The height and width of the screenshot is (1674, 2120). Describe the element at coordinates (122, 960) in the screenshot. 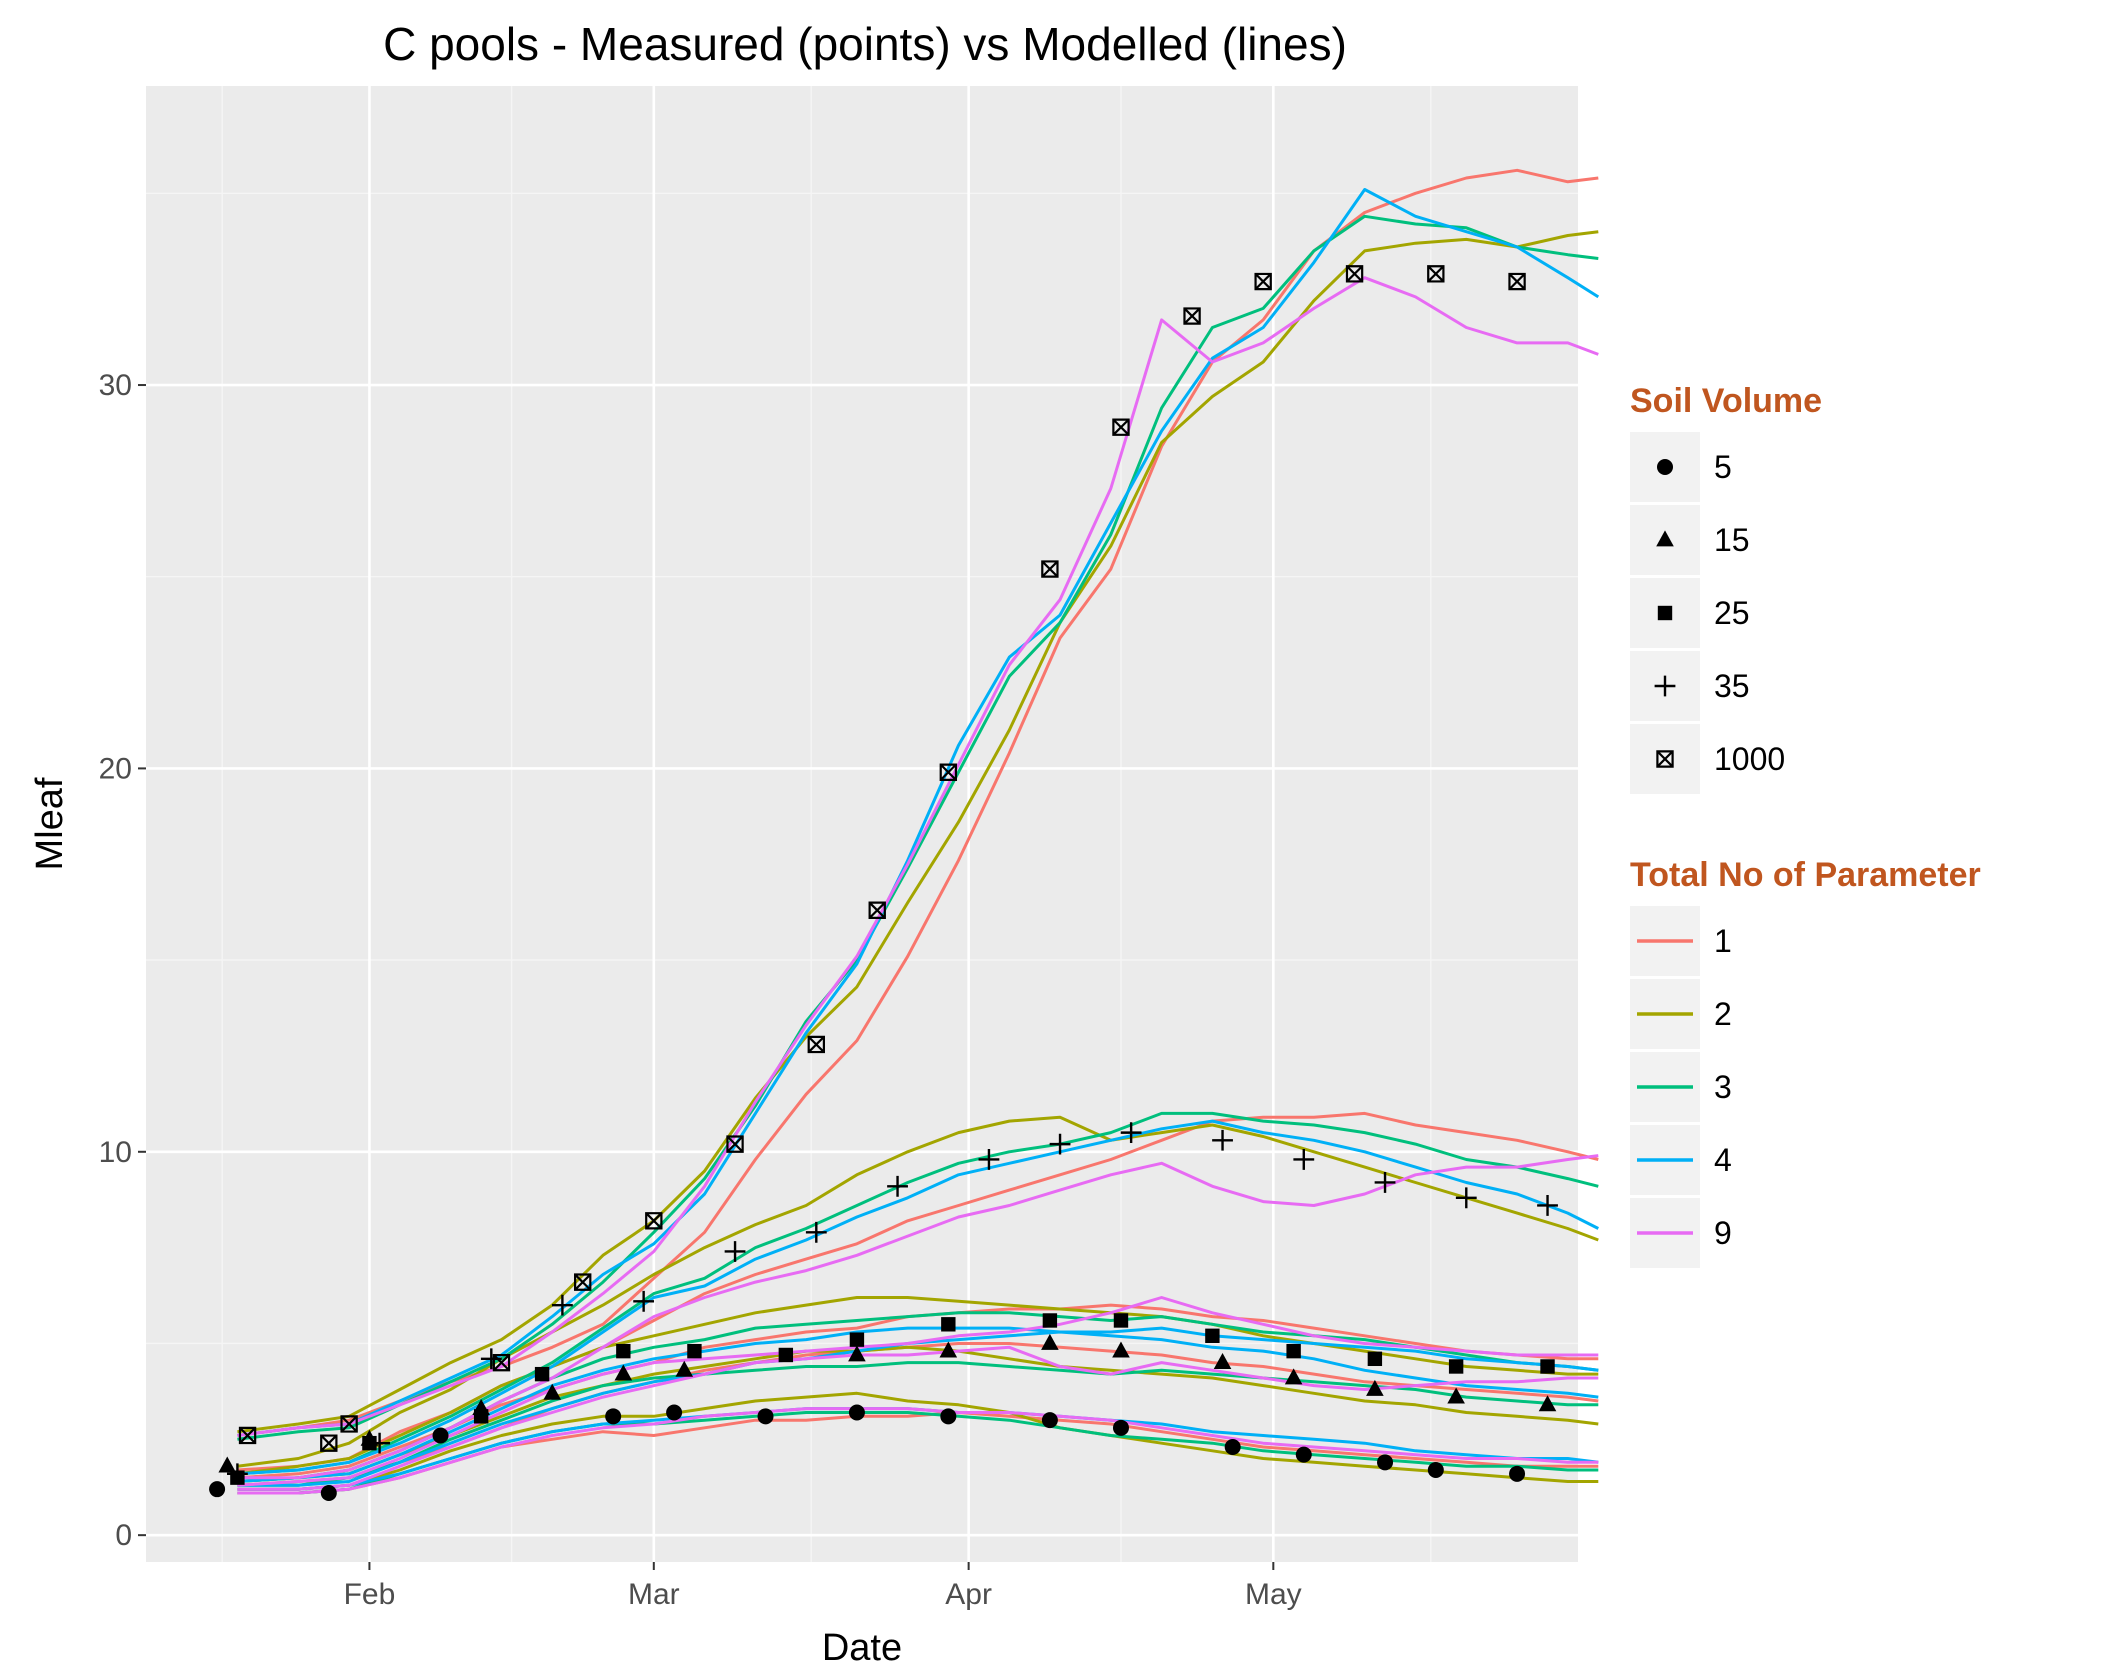

I see `y-axis: 0 10 20 30` at that location.